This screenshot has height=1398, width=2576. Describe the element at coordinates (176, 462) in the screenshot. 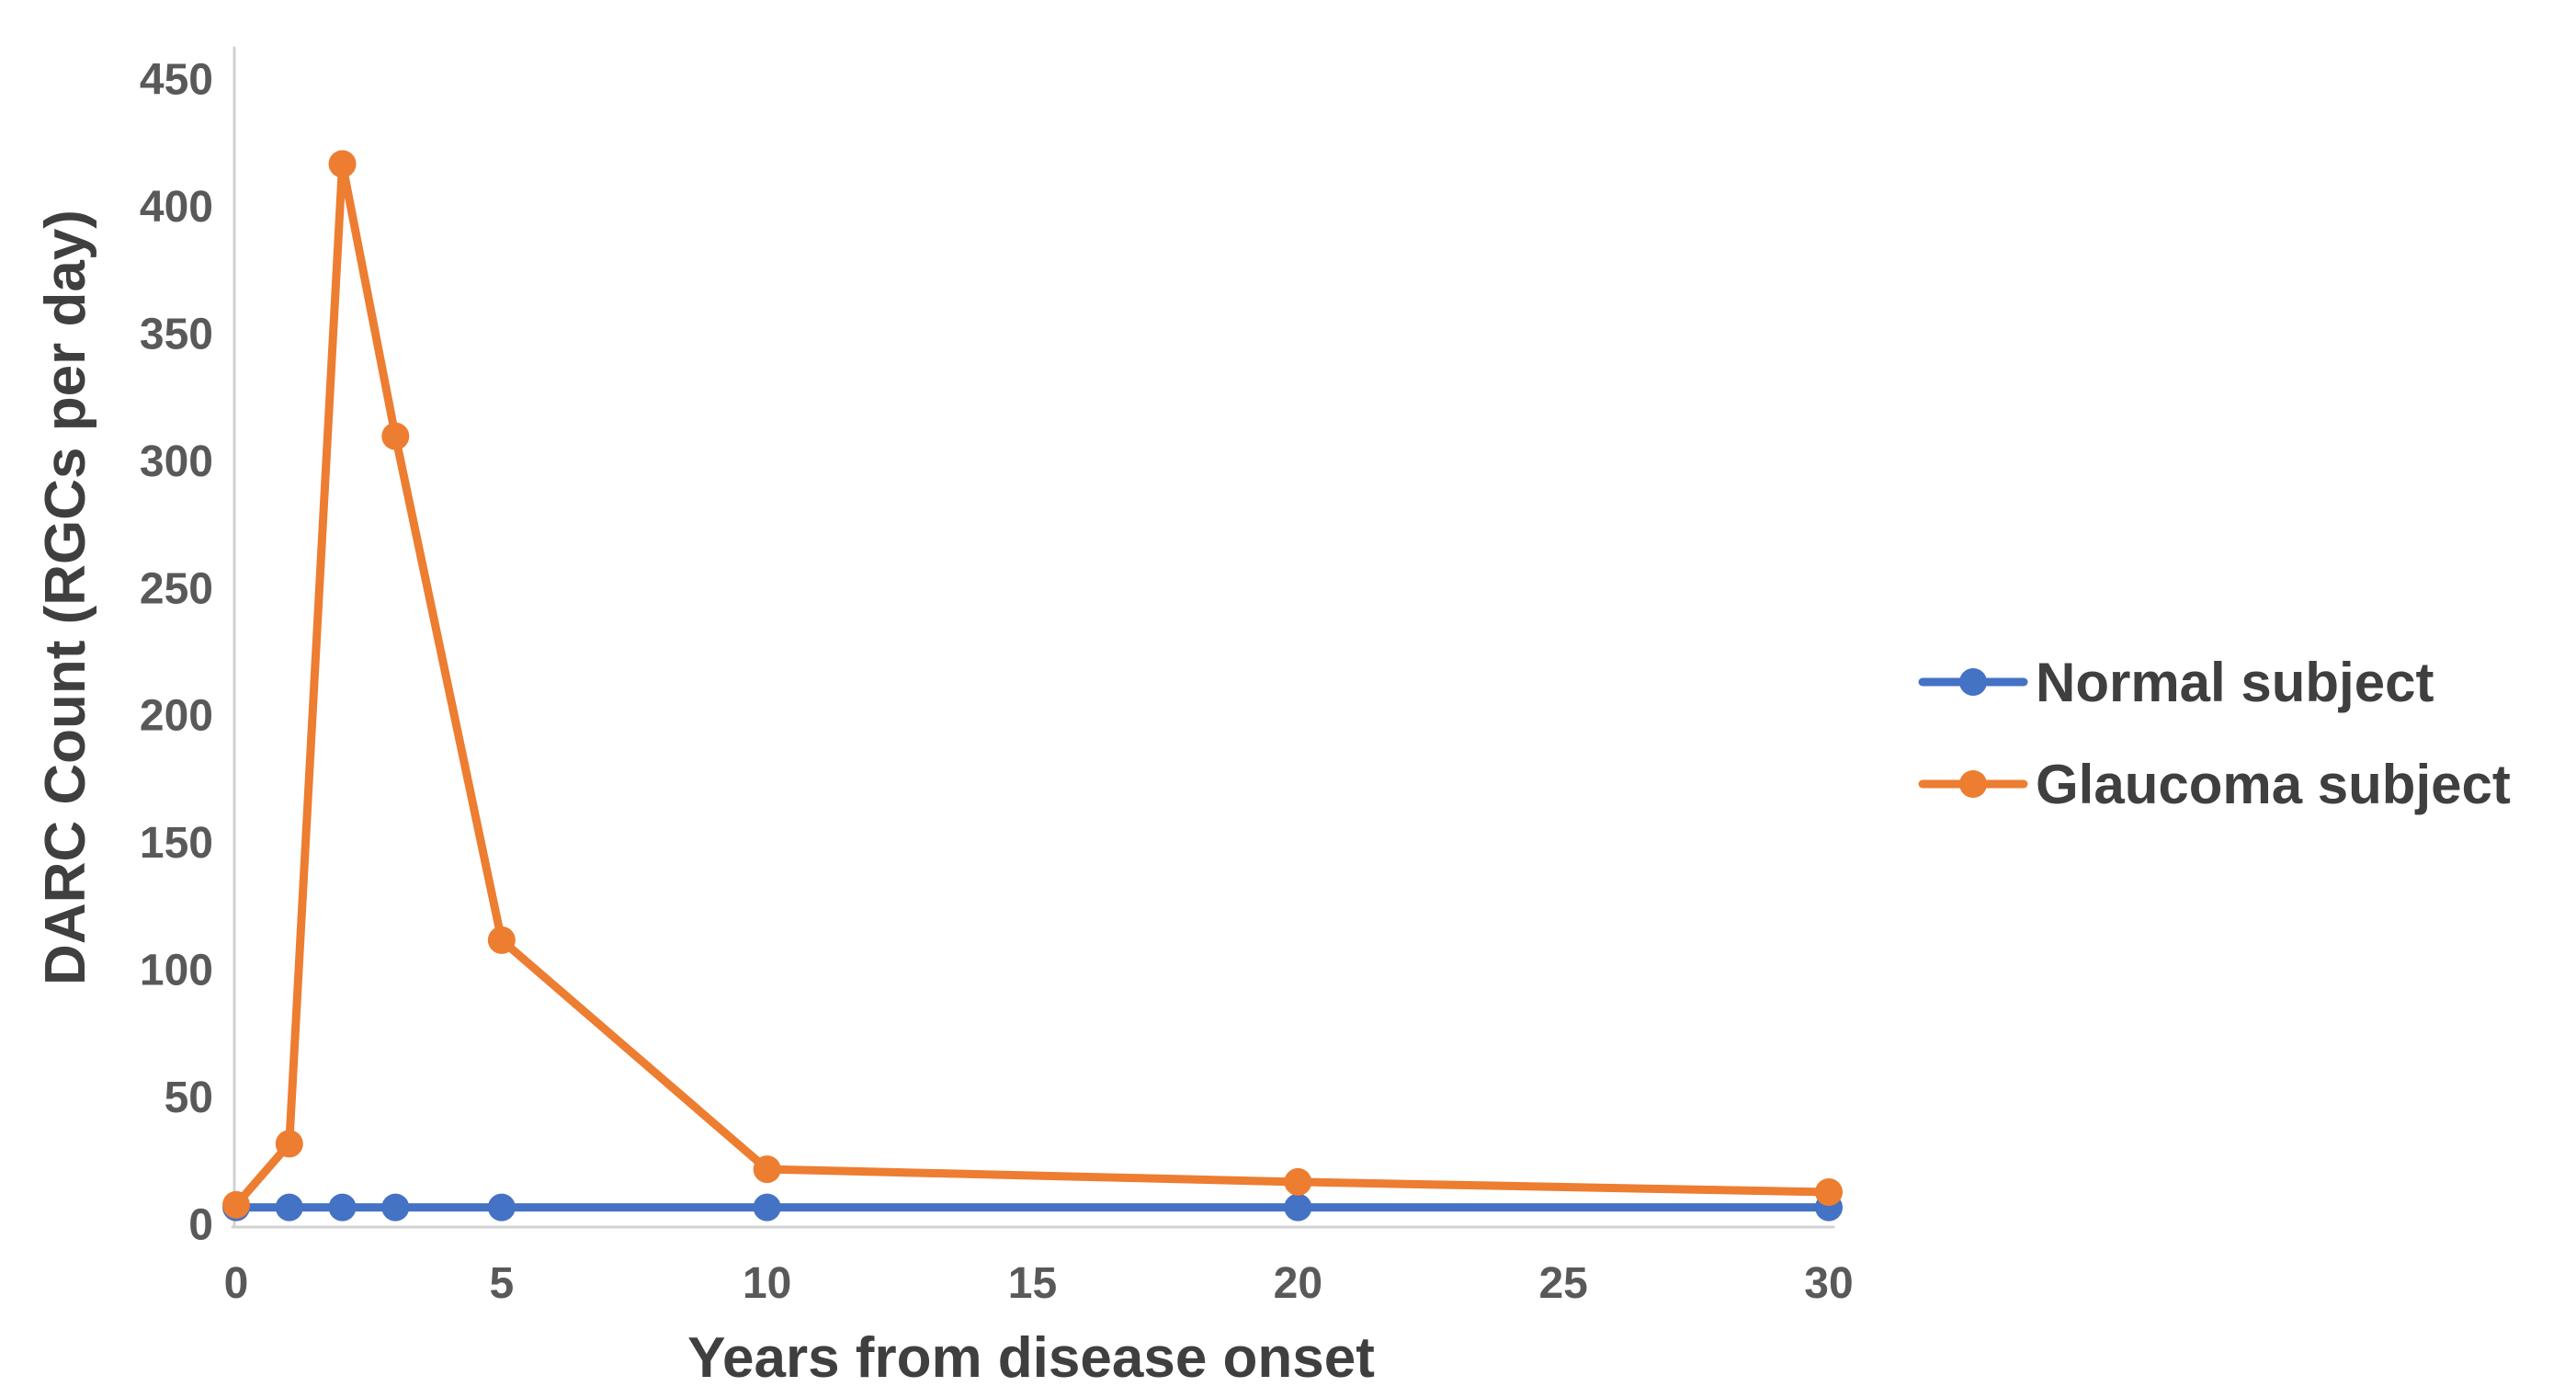

I see `y-tick-label: 300` at that location.